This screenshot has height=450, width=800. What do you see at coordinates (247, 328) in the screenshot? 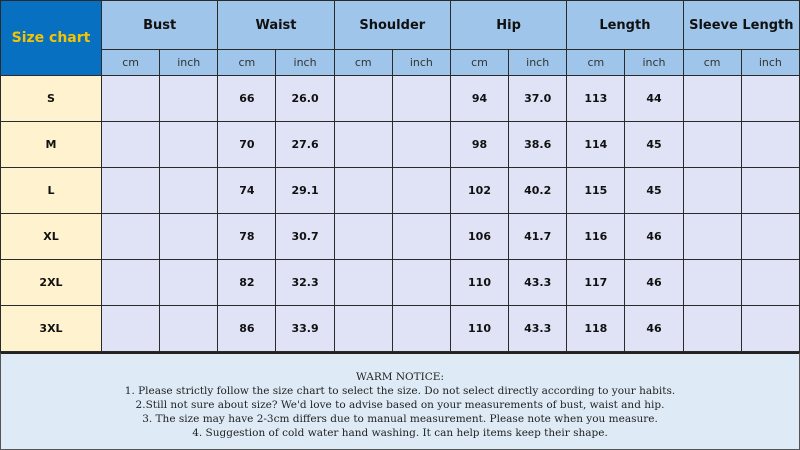
I see `measurement-cell: 86` at bounding box center [247, 328].